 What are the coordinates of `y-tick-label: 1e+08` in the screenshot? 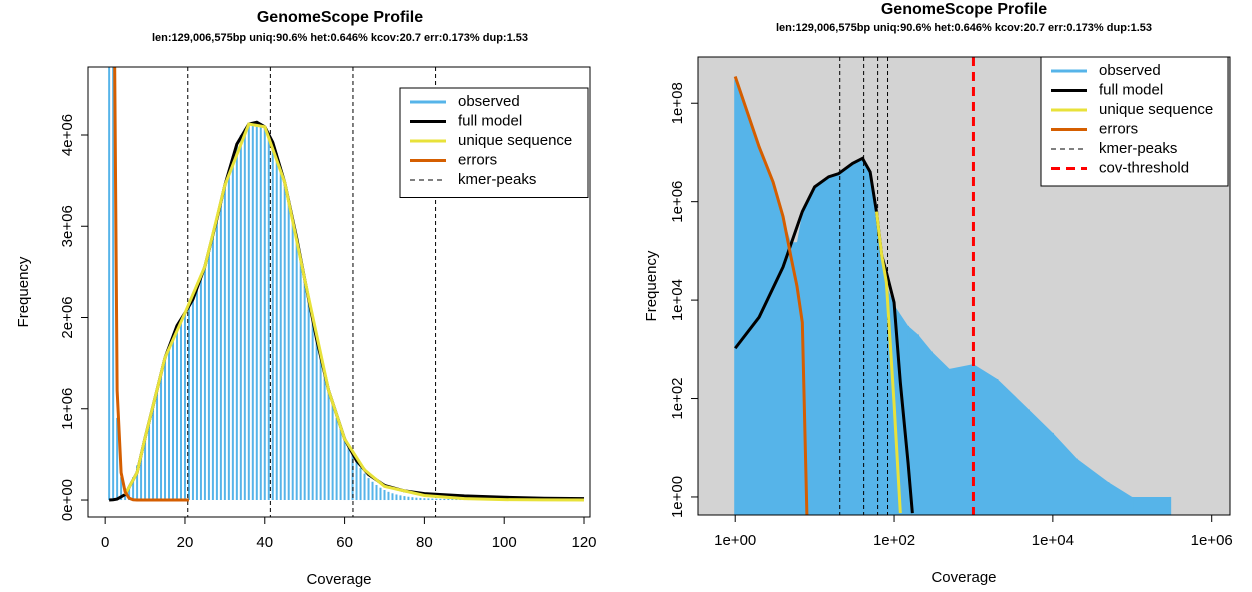 It's located at (677, 103).